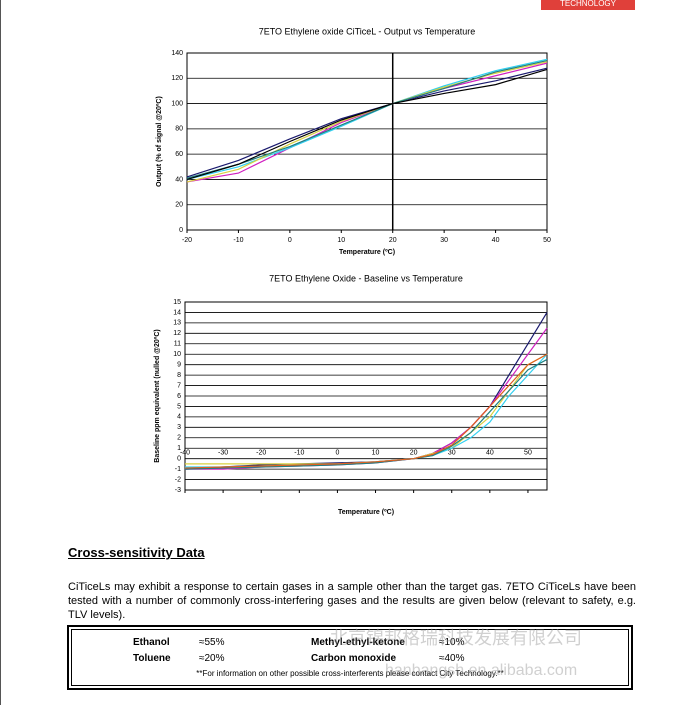 This screenshot has width=682, height=705. I want to click on x-tick-label: -40, so click(185, 453).